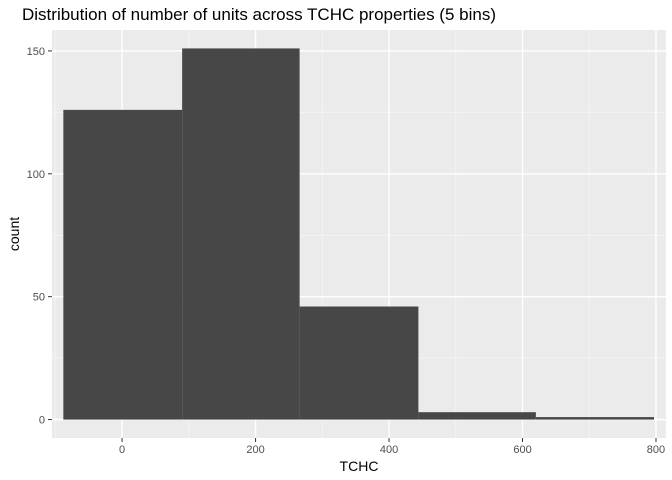  I want to click on x-tick-label-0: 0, so click(122, 450).